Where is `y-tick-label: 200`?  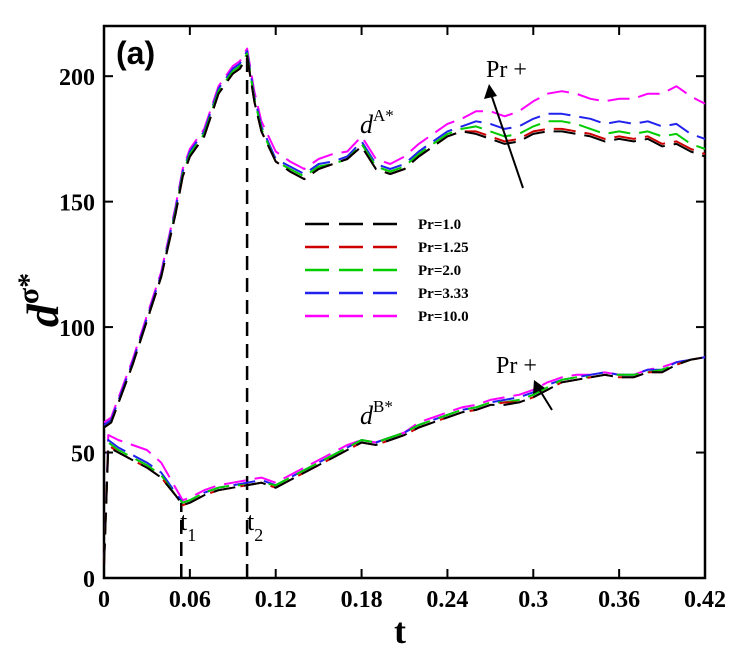
y-tick-label: 200 is located at coordinates (77, 78).